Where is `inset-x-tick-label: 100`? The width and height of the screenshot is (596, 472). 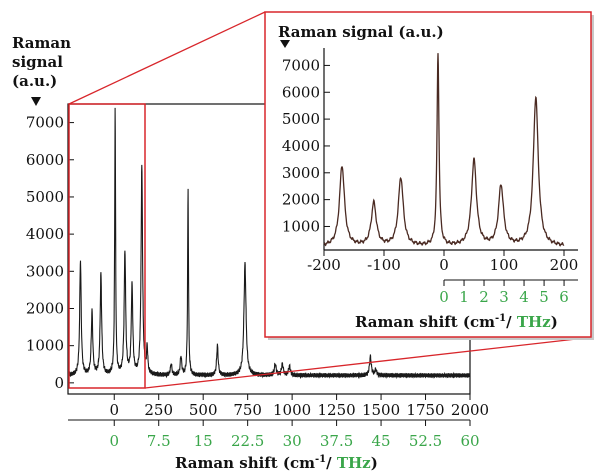 inset-x-tick-label: 100 is located at coordinates (504, 265).